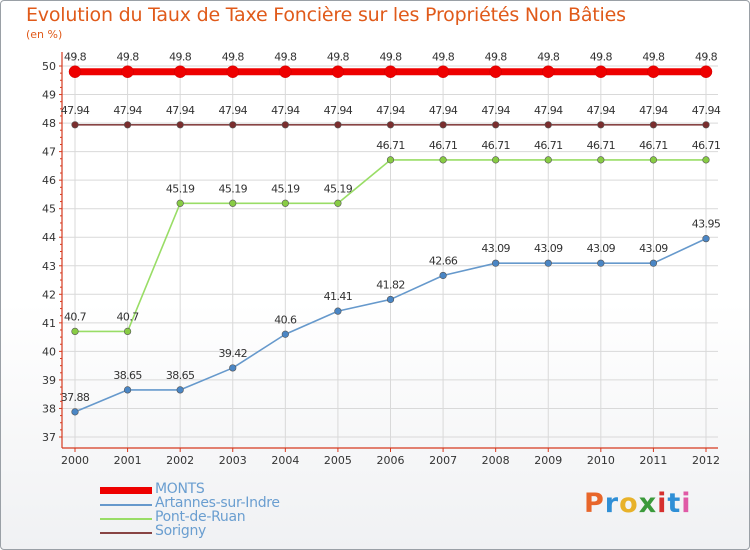 Image resolution: width=750 pixels, height=550 pixels. Describe the element at coordinates (49, 380) in the screenshot. I see `y-tick-label: 39` at that location.